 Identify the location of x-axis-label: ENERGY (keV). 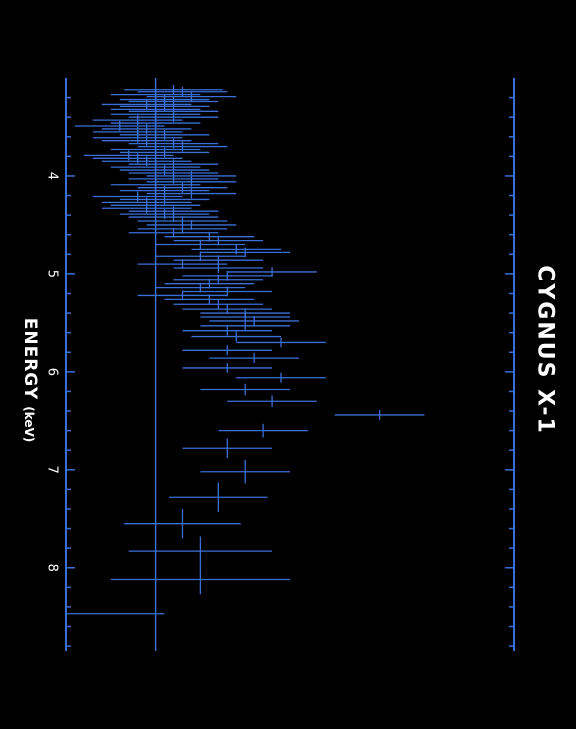
(30, 380).